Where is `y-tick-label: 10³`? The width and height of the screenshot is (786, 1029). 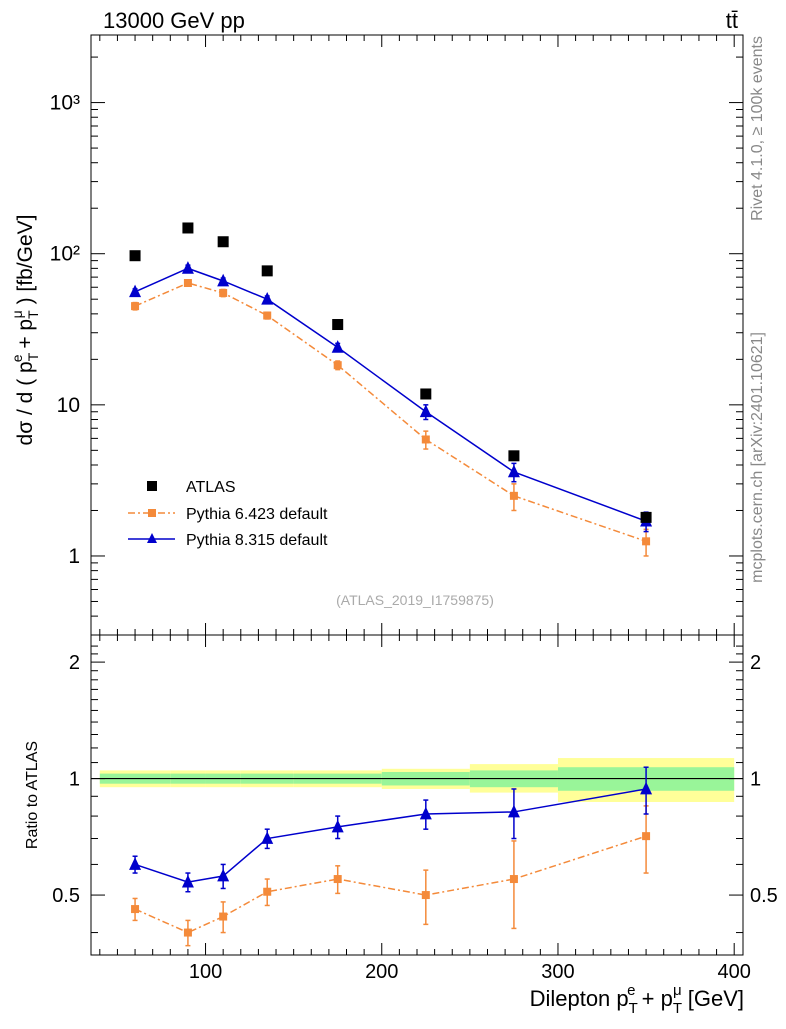 y-tick-label: 10³ is located at coordinates (65, 103).